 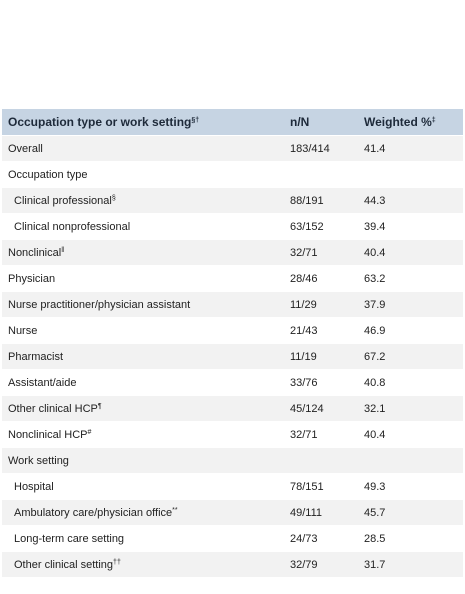 What do you see at coordinates (146, 461) in the screenshot?
I see `row-label: Work setting` at bounding box center [146, 461].